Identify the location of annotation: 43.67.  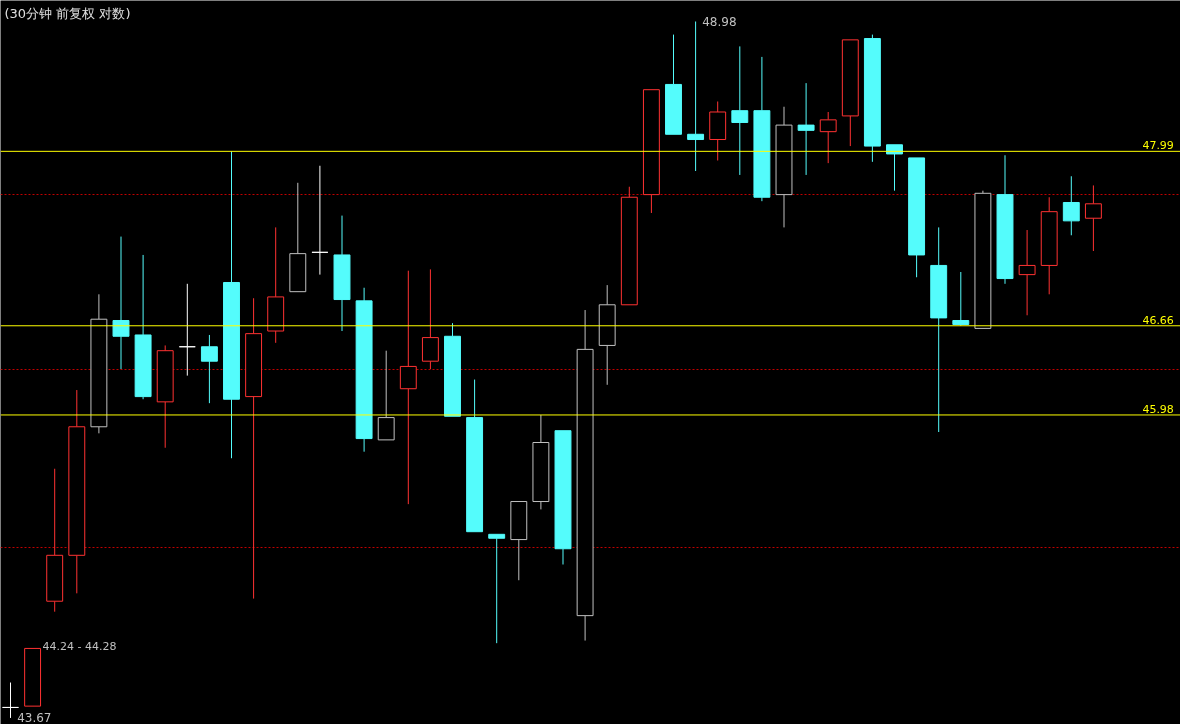
(34, 717).